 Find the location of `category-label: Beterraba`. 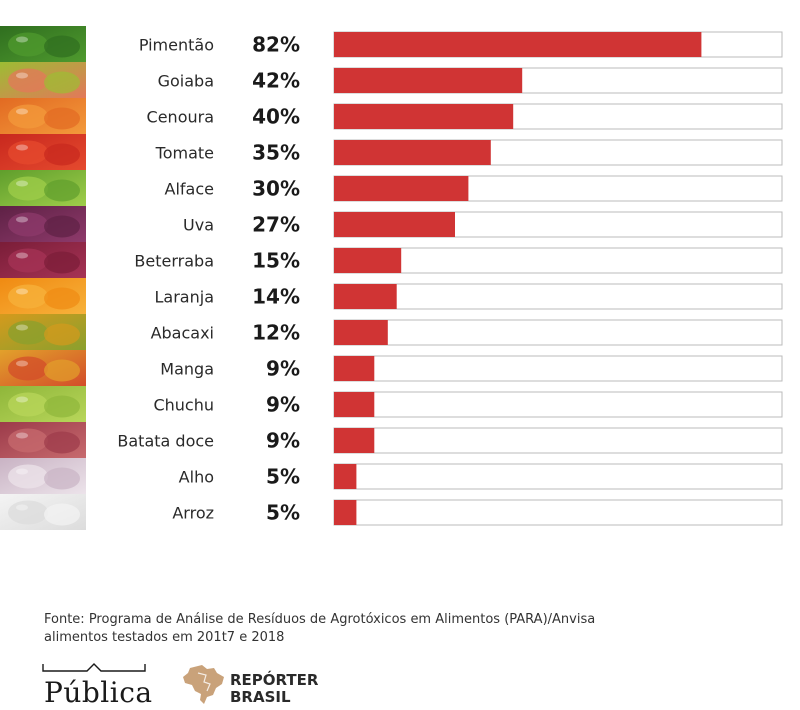

category-label: Beterraba is located at coordinates (174, 261).